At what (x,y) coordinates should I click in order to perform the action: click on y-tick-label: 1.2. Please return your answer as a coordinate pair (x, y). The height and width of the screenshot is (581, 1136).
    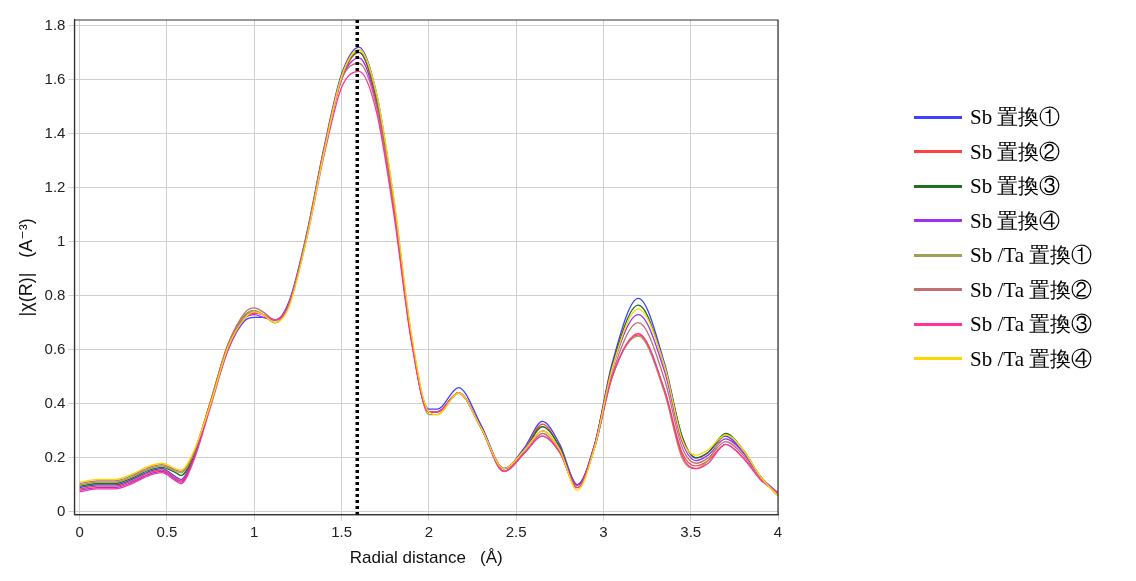
    Looking at the image, I should click on (55, 186).